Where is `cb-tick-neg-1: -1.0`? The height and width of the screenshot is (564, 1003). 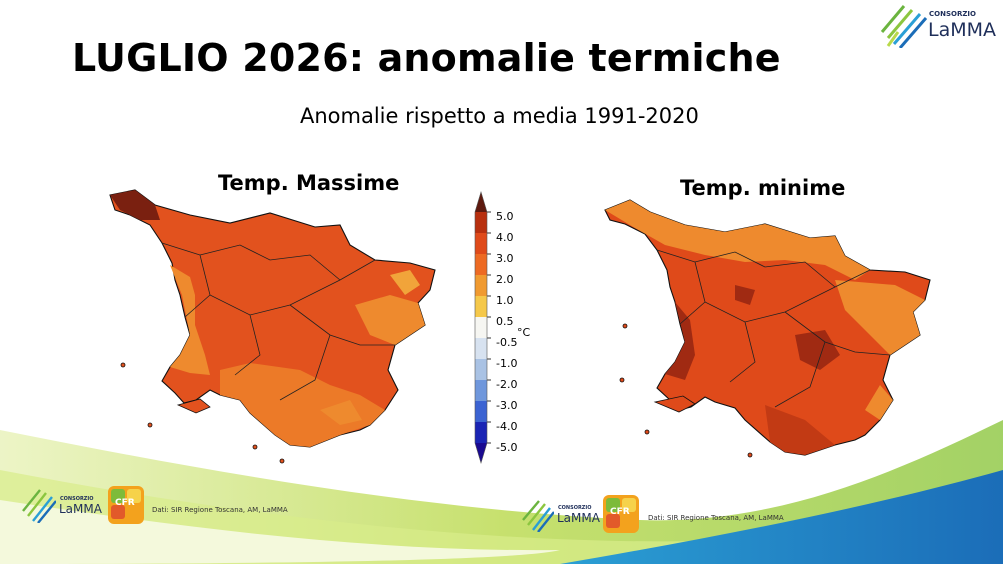 cb-tick-neg-1: -1.0 is located at coordinates (507, 363).